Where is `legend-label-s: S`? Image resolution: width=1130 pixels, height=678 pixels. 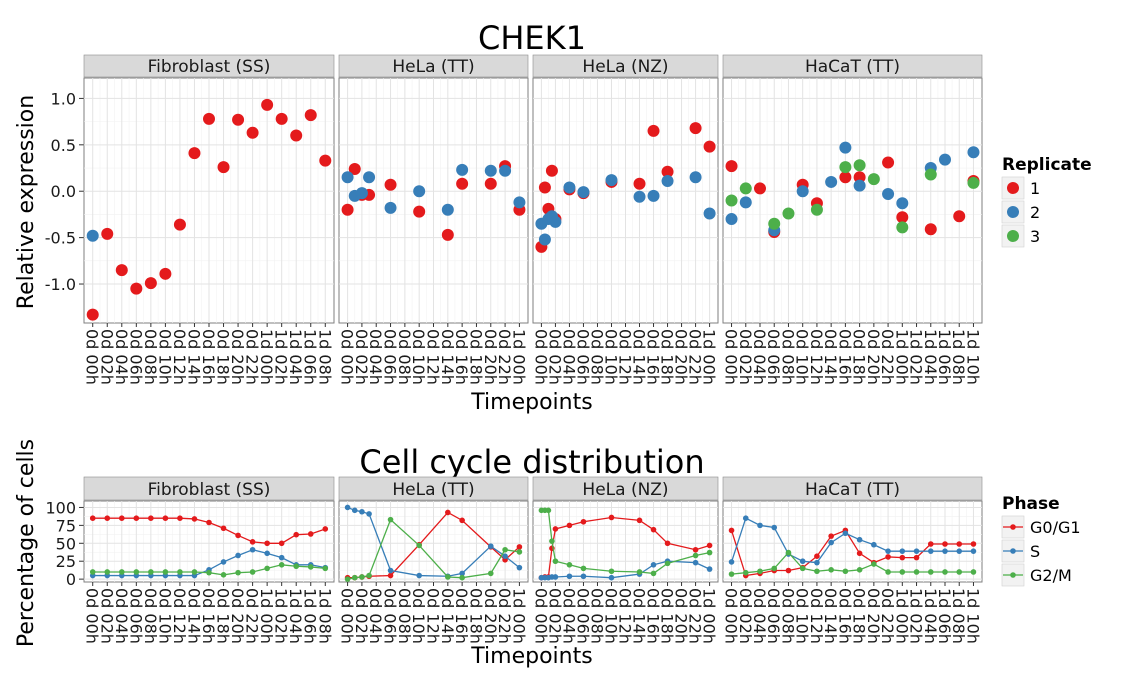
legend-label-s: S is located at coordinates (1035, 551).